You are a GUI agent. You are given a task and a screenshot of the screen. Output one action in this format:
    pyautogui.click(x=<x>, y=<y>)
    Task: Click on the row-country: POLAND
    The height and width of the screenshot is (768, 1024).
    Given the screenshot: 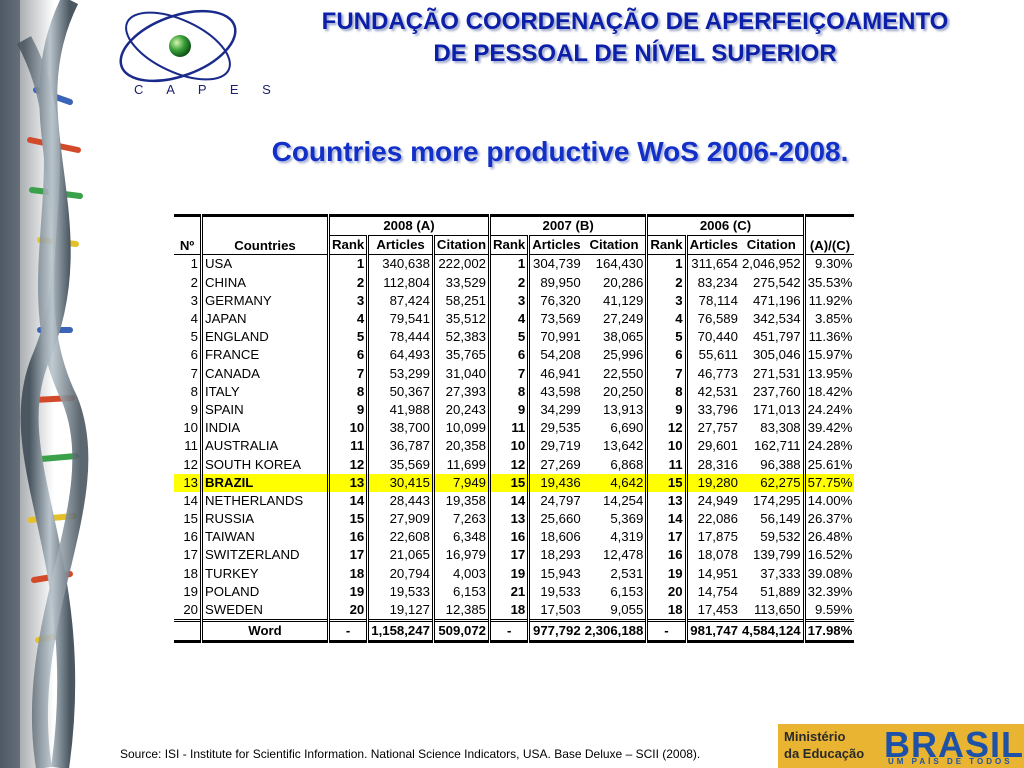 What is the action you would take?
    pyautogui.click(x=265, y=591)
    